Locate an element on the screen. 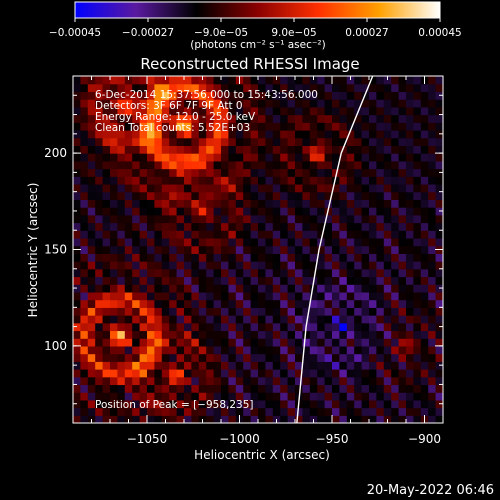 Image resolution: width=500 pixels, height=500 pixels. x-tick-label: −1050 is located at coordinates (147, 439).